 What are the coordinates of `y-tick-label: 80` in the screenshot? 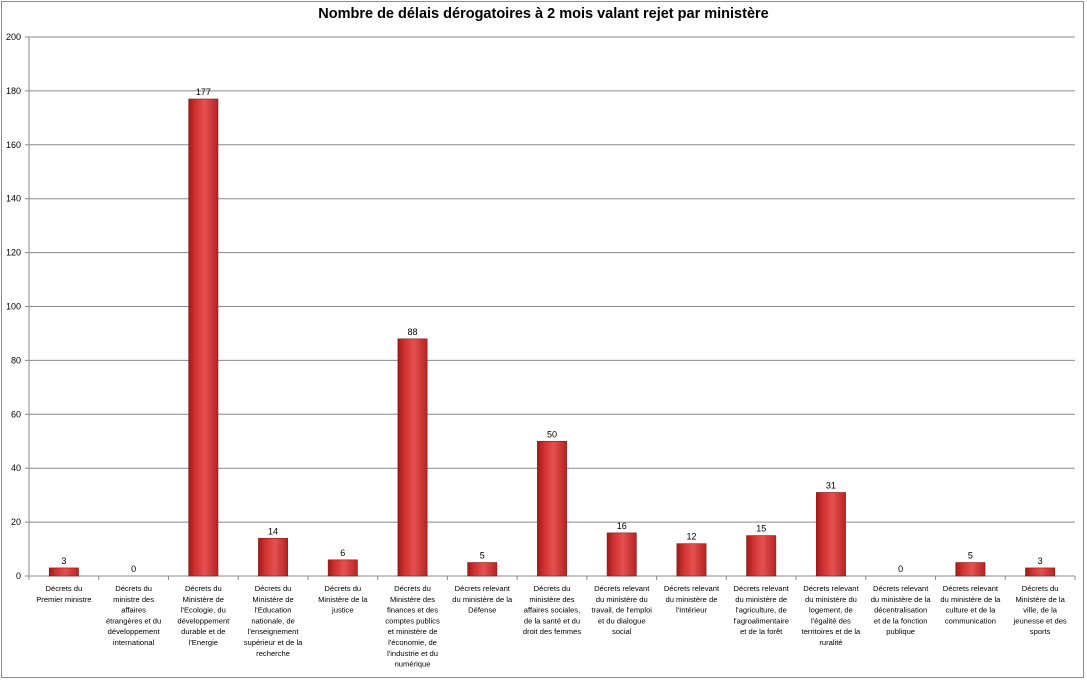 It's located at (16, 360).